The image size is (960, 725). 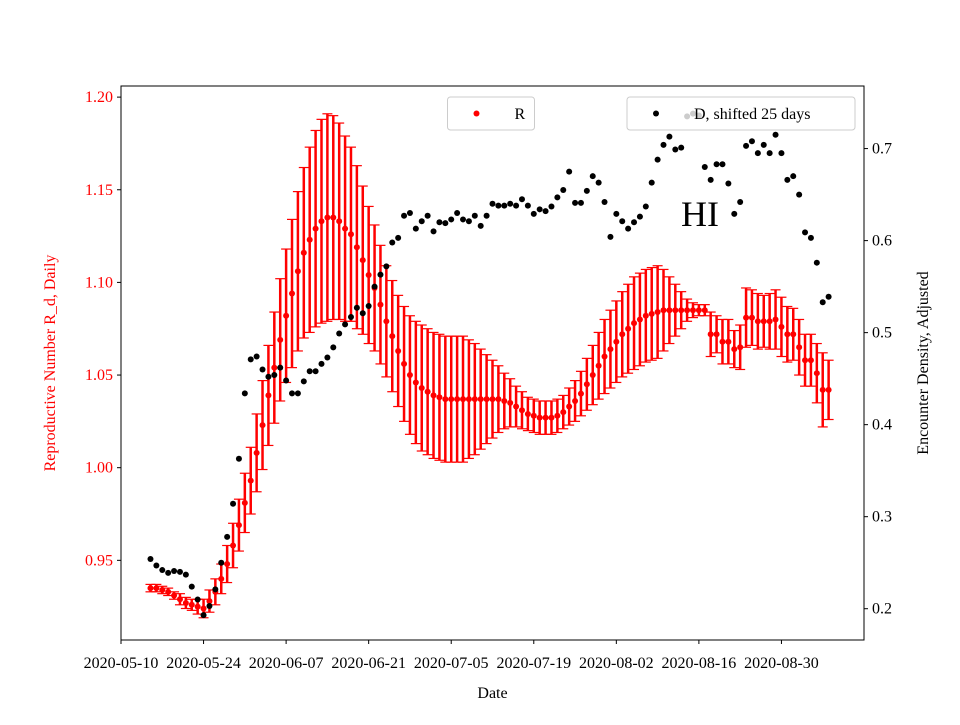 What do you see at coordinates (752, 114) in the screenshot?
I see `legend-label: D, shifted 25 days` at bounding box center [752, 114].